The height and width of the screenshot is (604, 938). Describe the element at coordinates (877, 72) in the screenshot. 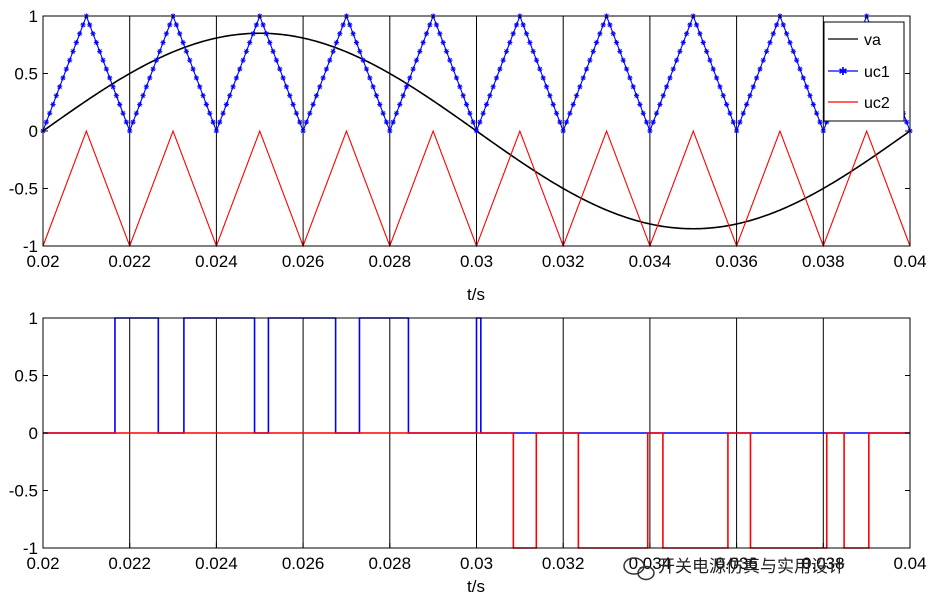

I see `legend-label-uc1: uc1` at that location.